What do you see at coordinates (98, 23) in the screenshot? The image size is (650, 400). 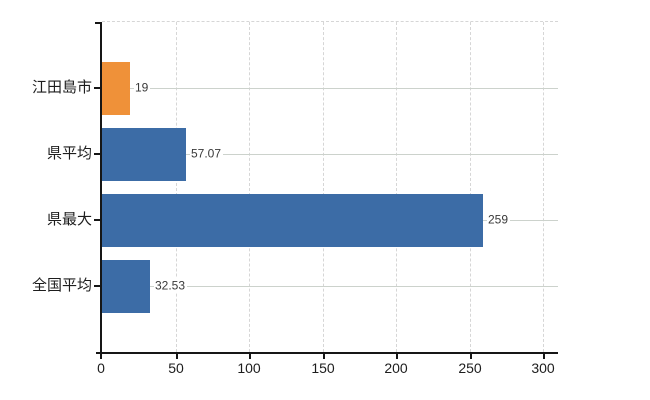 I see `y-axis-top-cap-tick` at bounding box center [98, 23].